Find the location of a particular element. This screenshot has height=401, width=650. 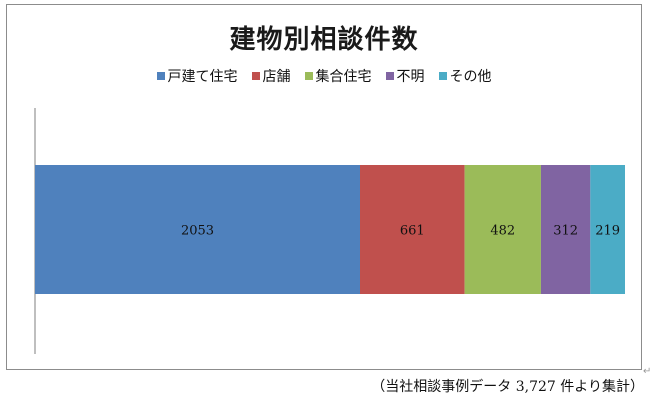

legend-item: その他 is located at coordinates (465, 76).